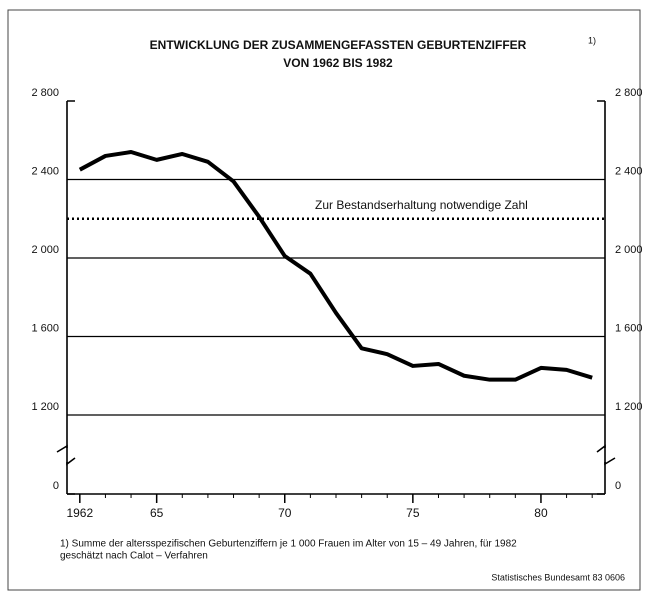 This screenshot has height=595, width=652. Describe the element at coordinates (629, 328) in the screenshot. I see `y-tick-label-right: 1 600` at that location.